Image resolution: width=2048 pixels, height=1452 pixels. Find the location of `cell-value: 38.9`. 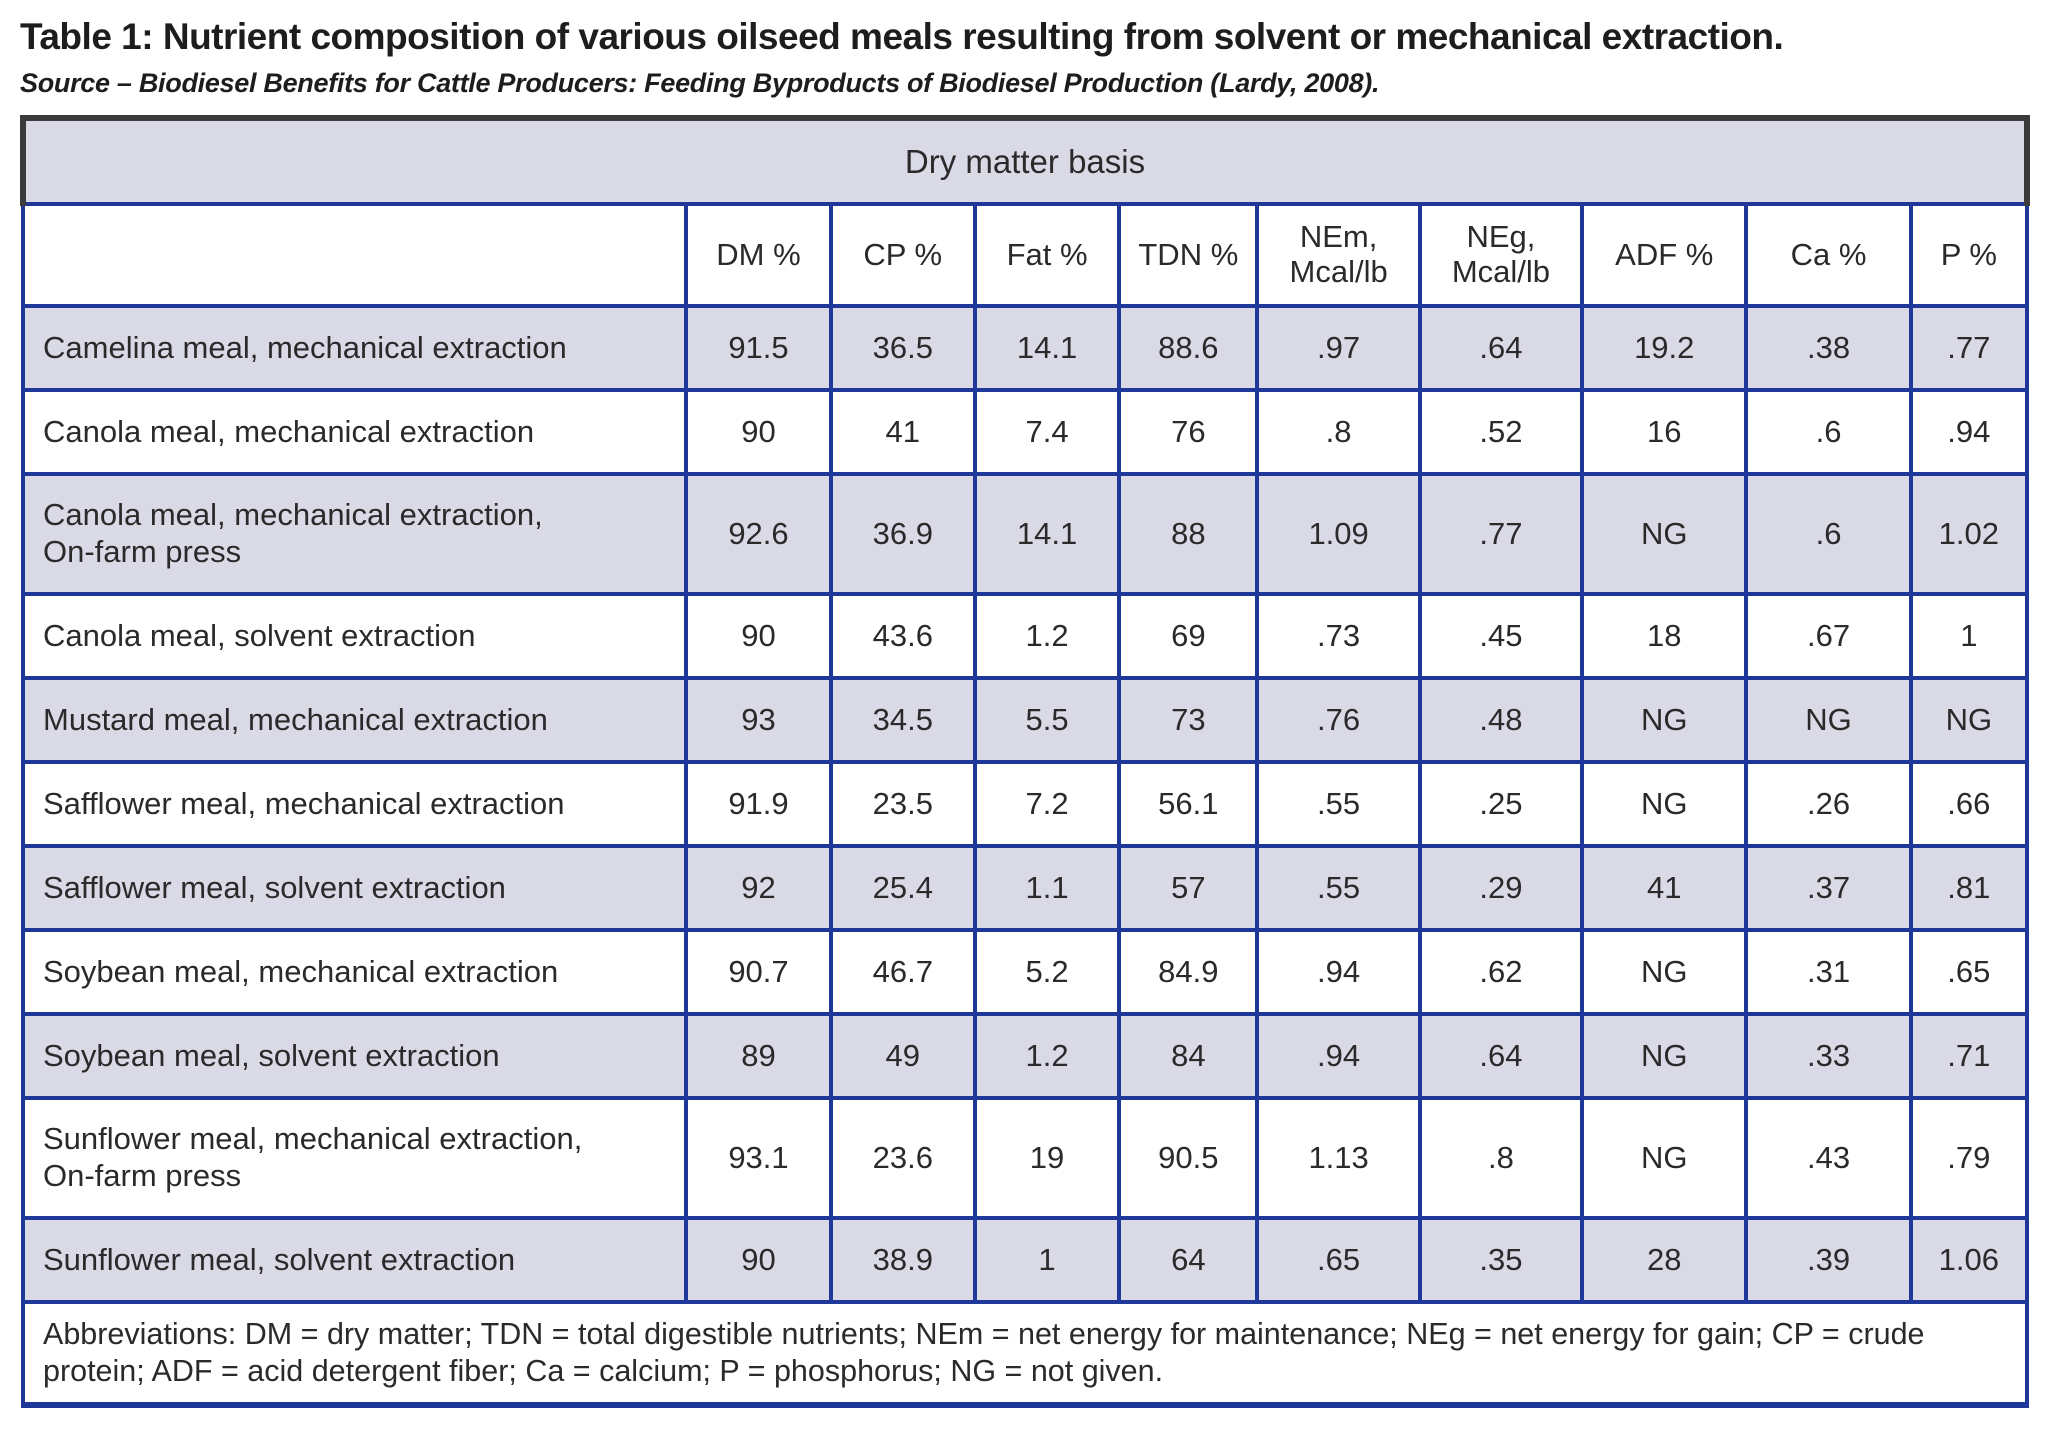

cell-value: 38.9 is located at coordinates (902, 1260).